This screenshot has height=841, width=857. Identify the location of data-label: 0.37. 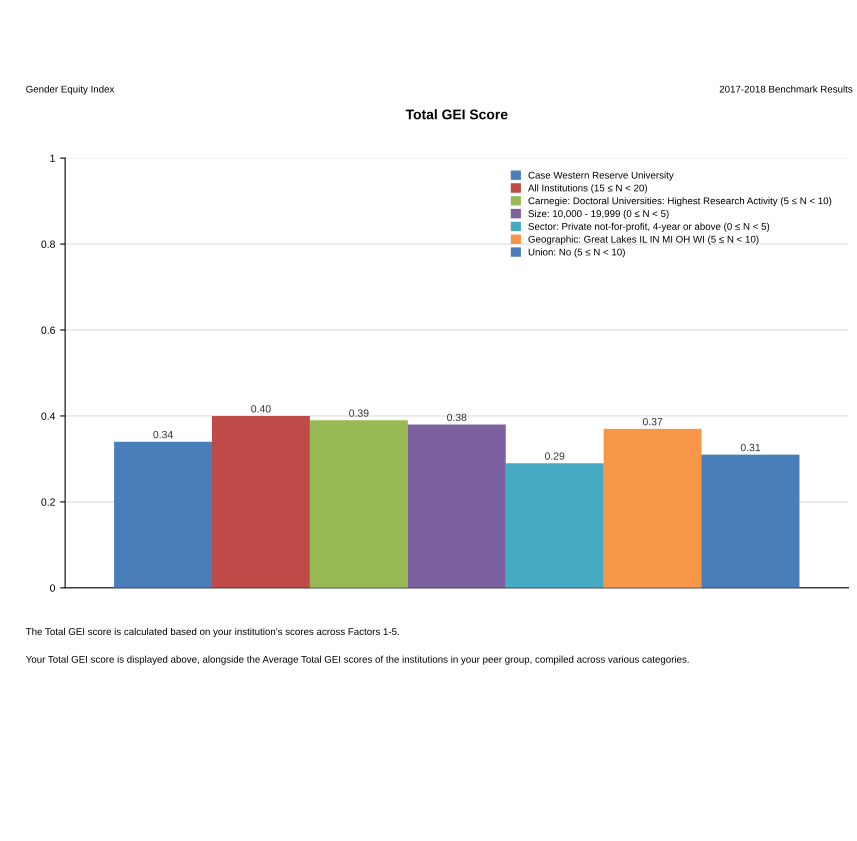
(652, 422).